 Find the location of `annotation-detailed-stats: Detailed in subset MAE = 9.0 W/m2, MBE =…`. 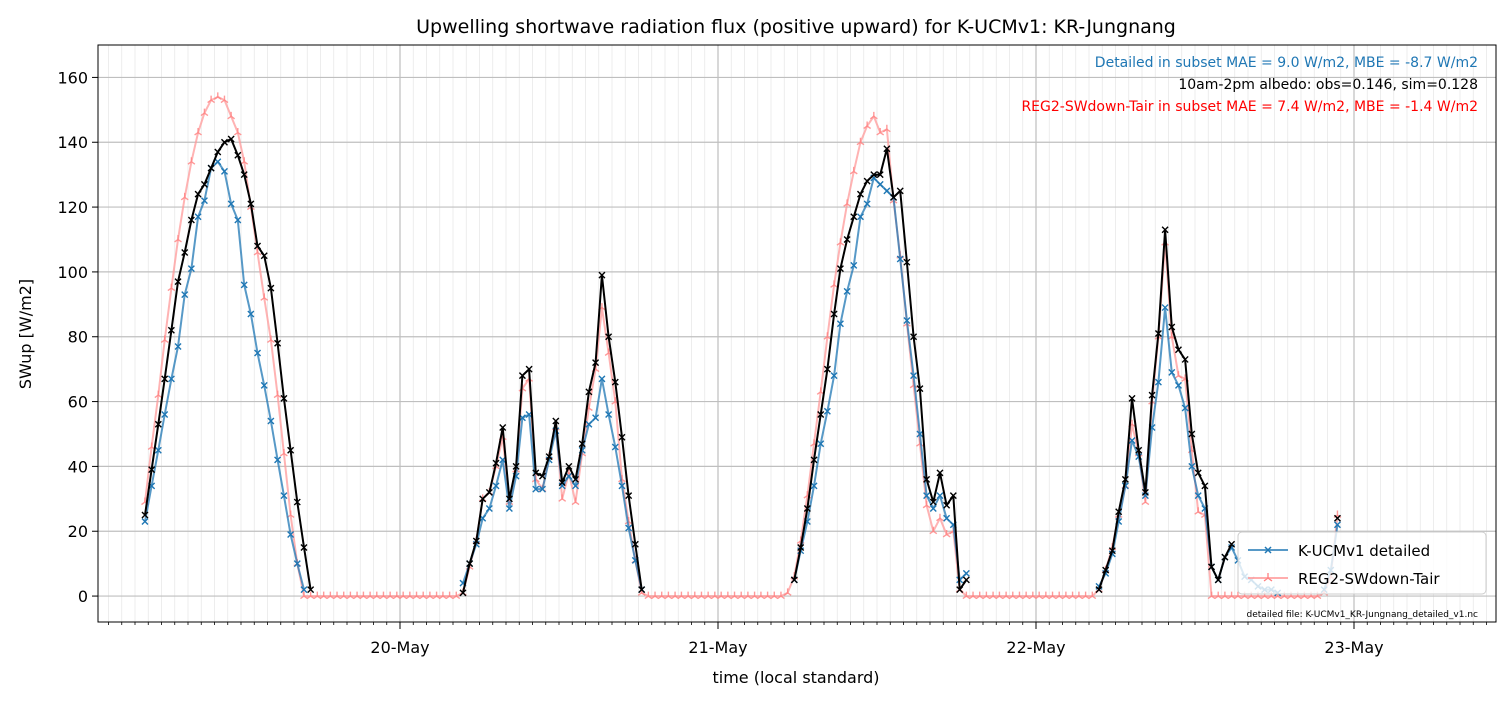

annotation-detailed-stats: Detailed in subset MAE = 9.0 W/m2, MBE =… is located at coordinates (1286, 63).